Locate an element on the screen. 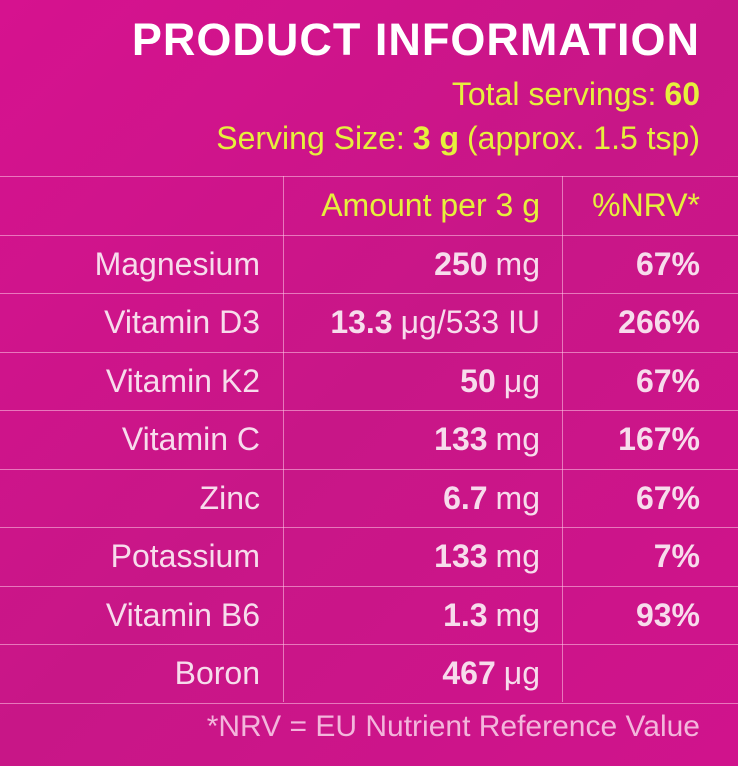  nutrient-name: Vitamin B6 is located at coordinates (182, 614).